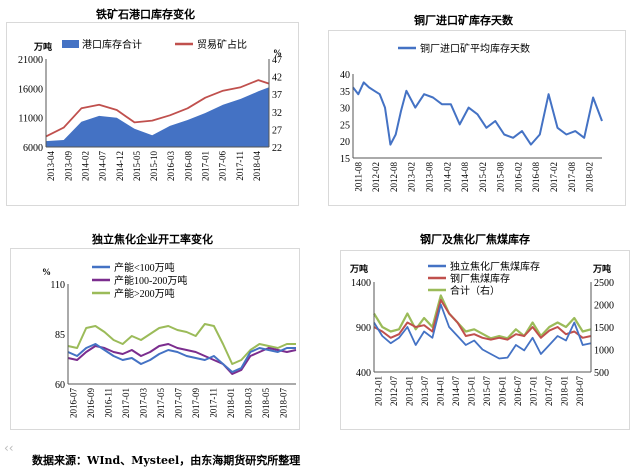  Describe the element at coordinates (9, 448) in the screenshot. I see `corner-mark: ‹‹` at that location.